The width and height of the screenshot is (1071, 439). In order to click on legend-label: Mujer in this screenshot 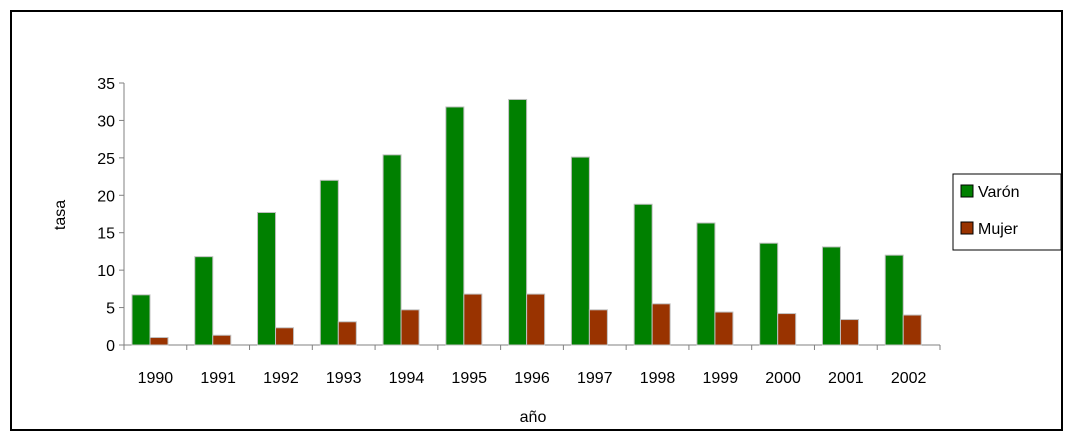, I will do `click(998, 229)`.